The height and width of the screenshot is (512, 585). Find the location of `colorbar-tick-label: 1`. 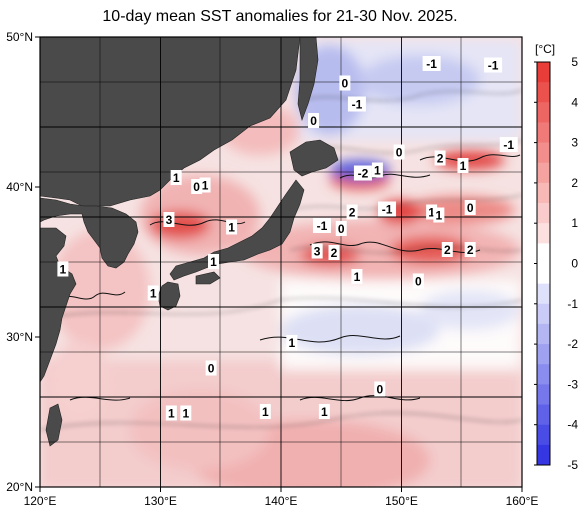

colorbar-tick-label: 1 is located at coordinates (574, 223).